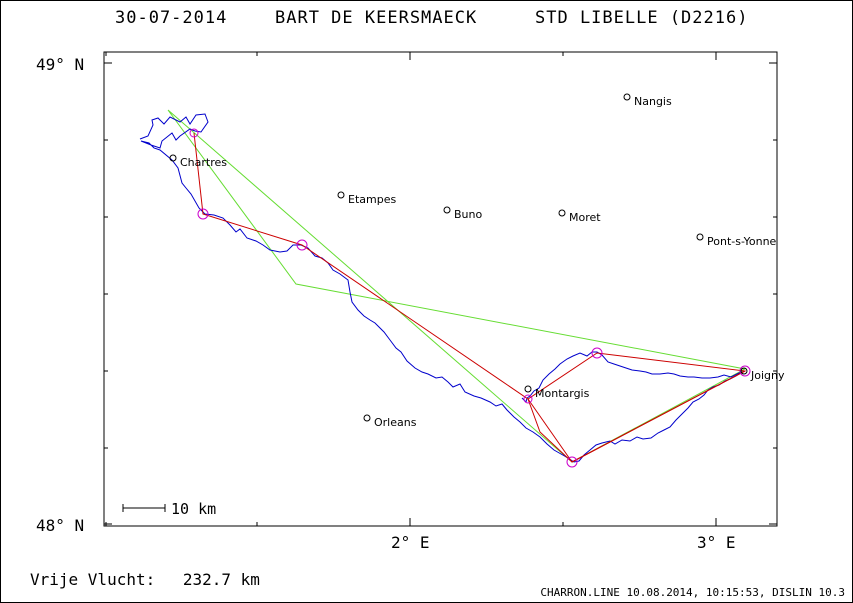  What do you see at coordinates (653, 101) in the screenshot?
I see `town-label: Nangis` at bounding box center [653, 101].